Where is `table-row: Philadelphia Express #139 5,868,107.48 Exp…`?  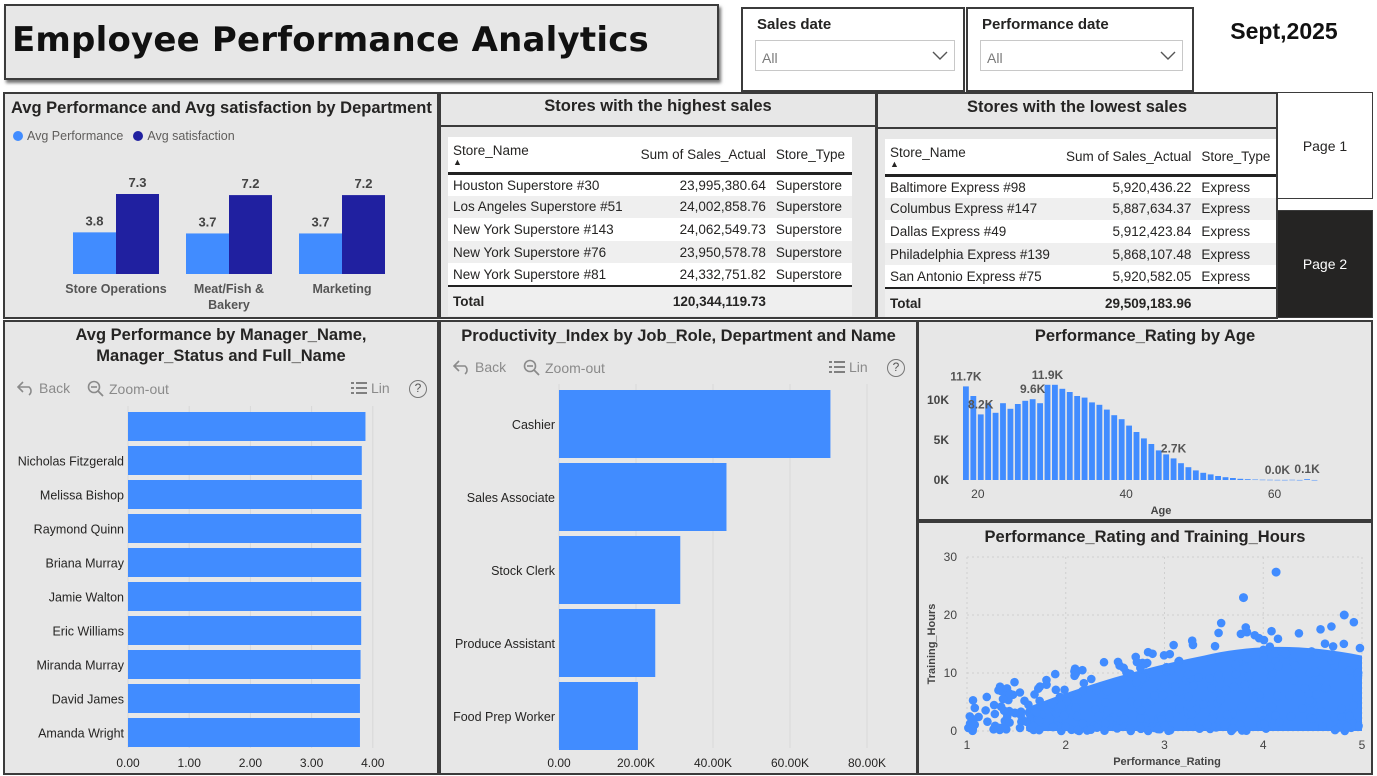 table-row: Philadelphia Express #139 5,868,107.48 Exp… is located at coordinates (1080, 254).